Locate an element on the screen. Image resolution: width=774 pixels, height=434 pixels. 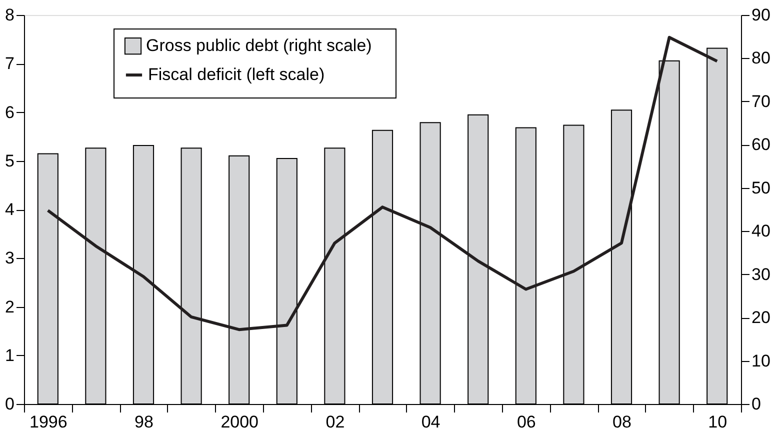
y2-tick-label: 10 is located at coordinates (761, 360).